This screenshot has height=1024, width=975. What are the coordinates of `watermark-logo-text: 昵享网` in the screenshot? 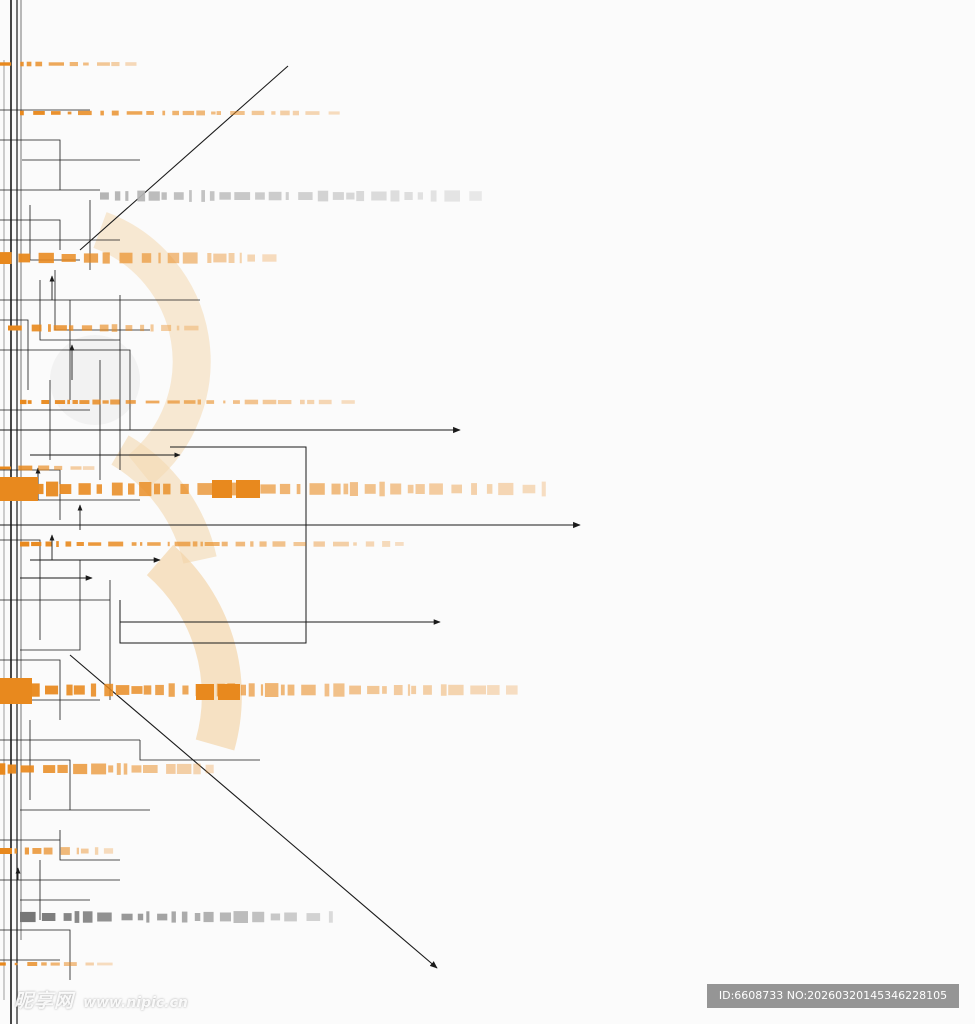 It's located at (44, 1001).